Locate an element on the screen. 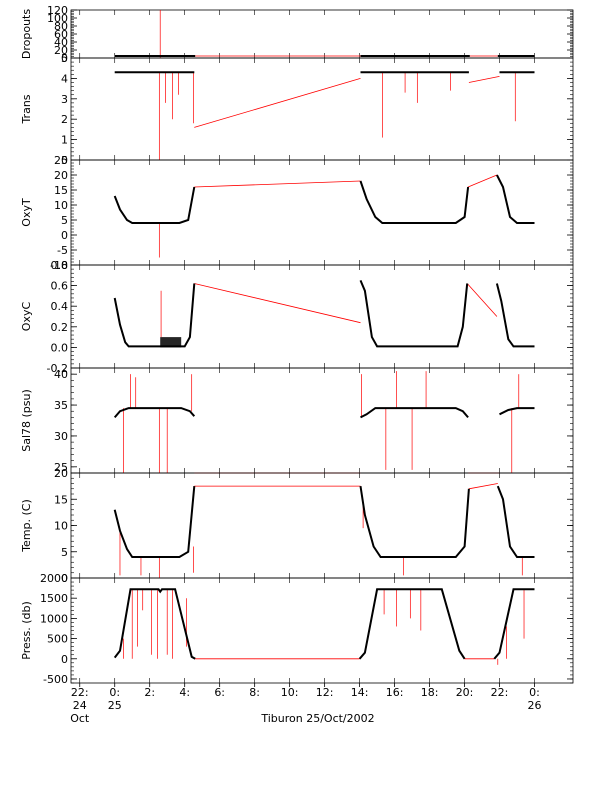 The height and width of the screenshot is (785, 612). y-axis-title: Dropouts is located at coordinates (26, 34).